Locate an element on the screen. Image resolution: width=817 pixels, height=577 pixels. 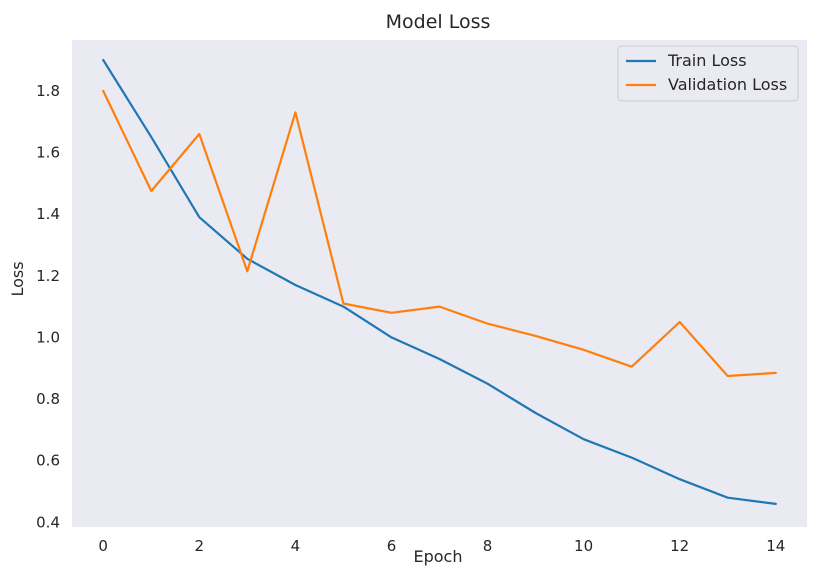
x-tick-label: 14 is located at coordinates (775, 546).